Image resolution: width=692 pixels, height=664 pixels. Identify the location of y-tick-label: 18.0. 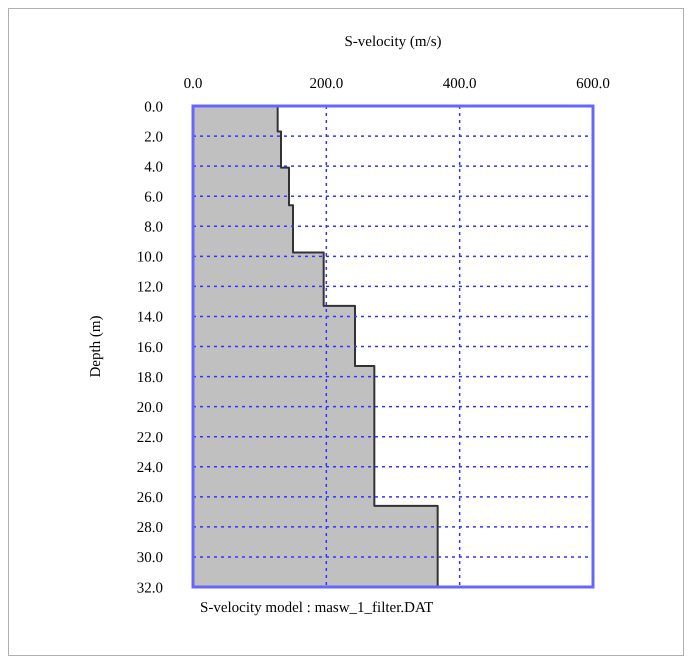
(149, 378).